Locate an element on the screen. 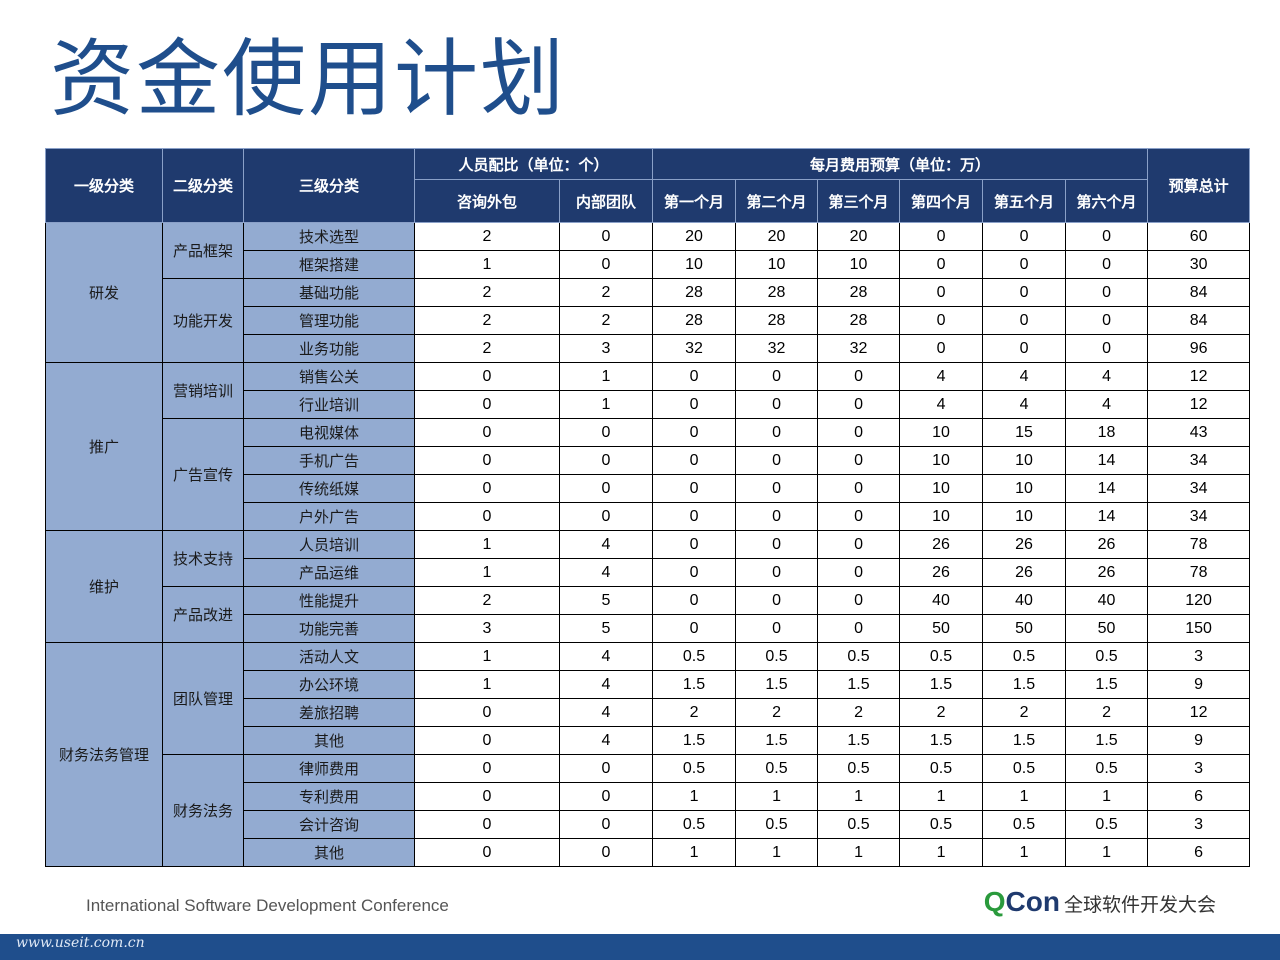  table-row: 研发 产品框架 技术选型 2 0 20 20 20 0 0 0 60 is located at coordinates (648, 292).